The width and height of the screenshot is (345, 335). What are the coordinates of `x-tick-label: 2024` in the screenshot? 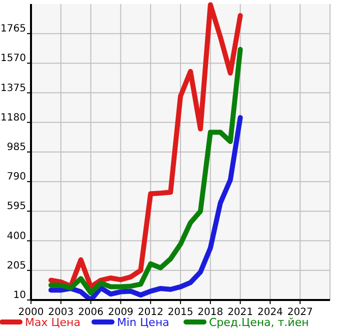 It's located at (270, 312).